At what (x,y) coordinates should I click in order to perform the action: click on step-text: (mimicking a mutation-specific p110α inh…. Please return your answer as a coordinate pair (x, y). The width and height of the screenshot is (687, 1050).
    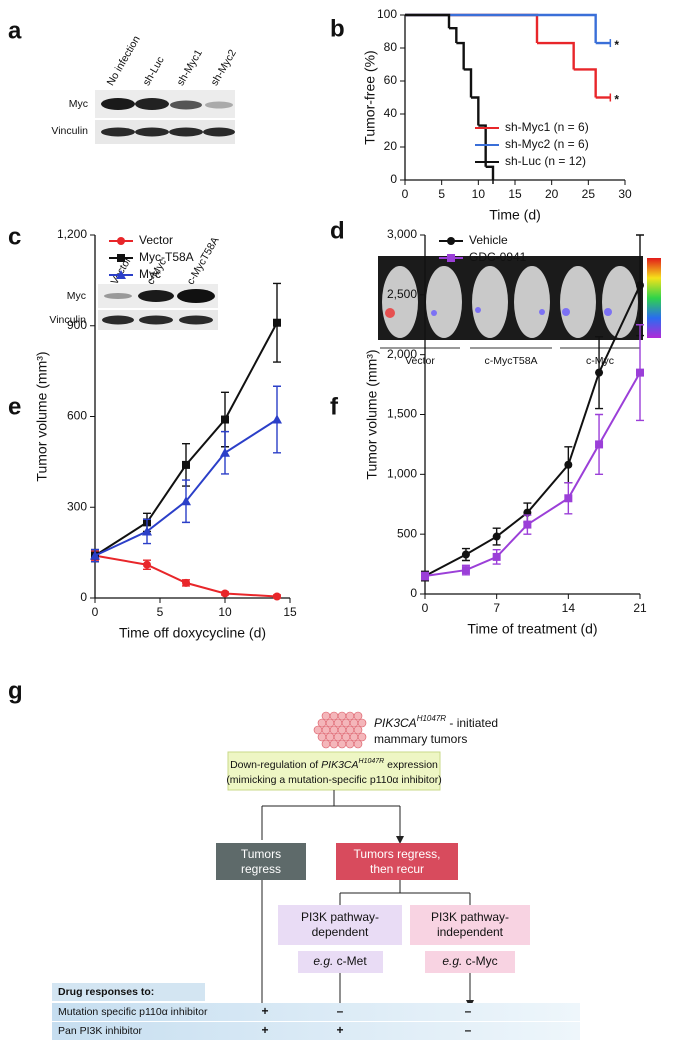
    Looking at the image, I should click on (333, 780).